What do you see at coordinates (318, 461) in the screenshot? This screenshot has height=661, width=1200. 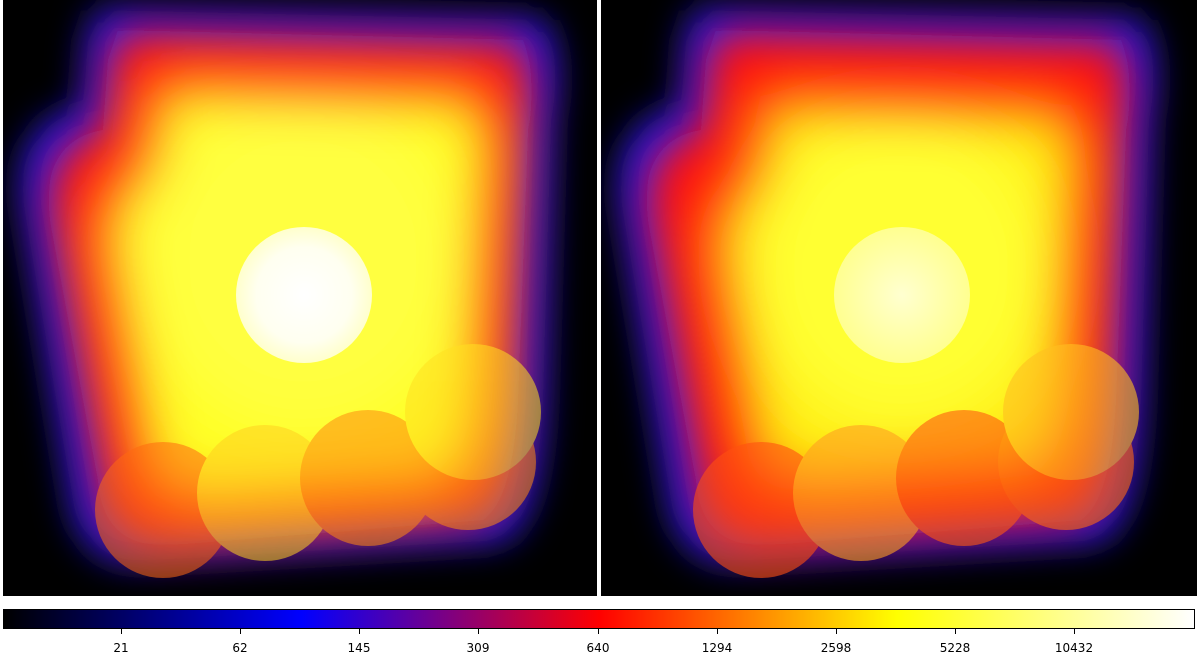 I see `pointing-circles` at bounding box center [318, 461].